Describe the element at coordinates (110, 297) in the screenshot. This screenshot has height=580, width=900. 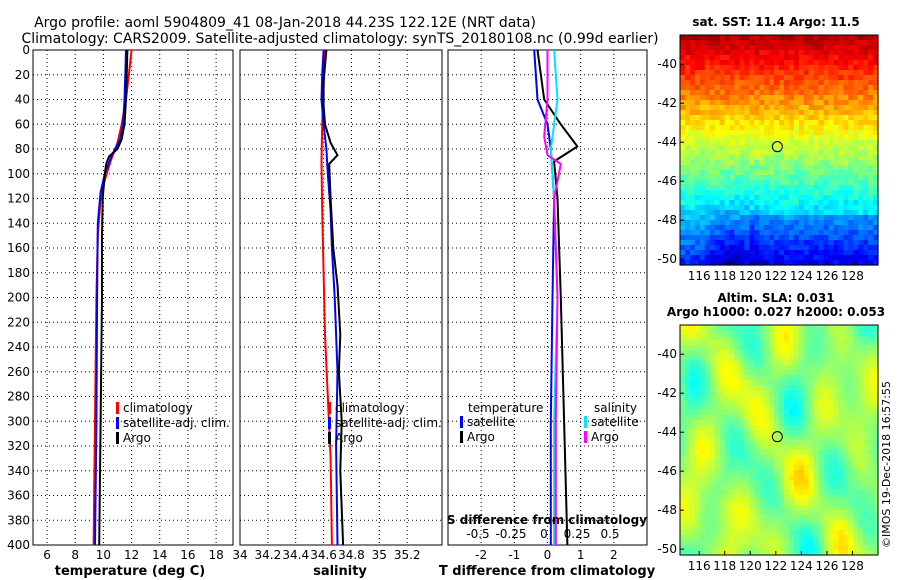
I see `temperature-series-line` at that location.